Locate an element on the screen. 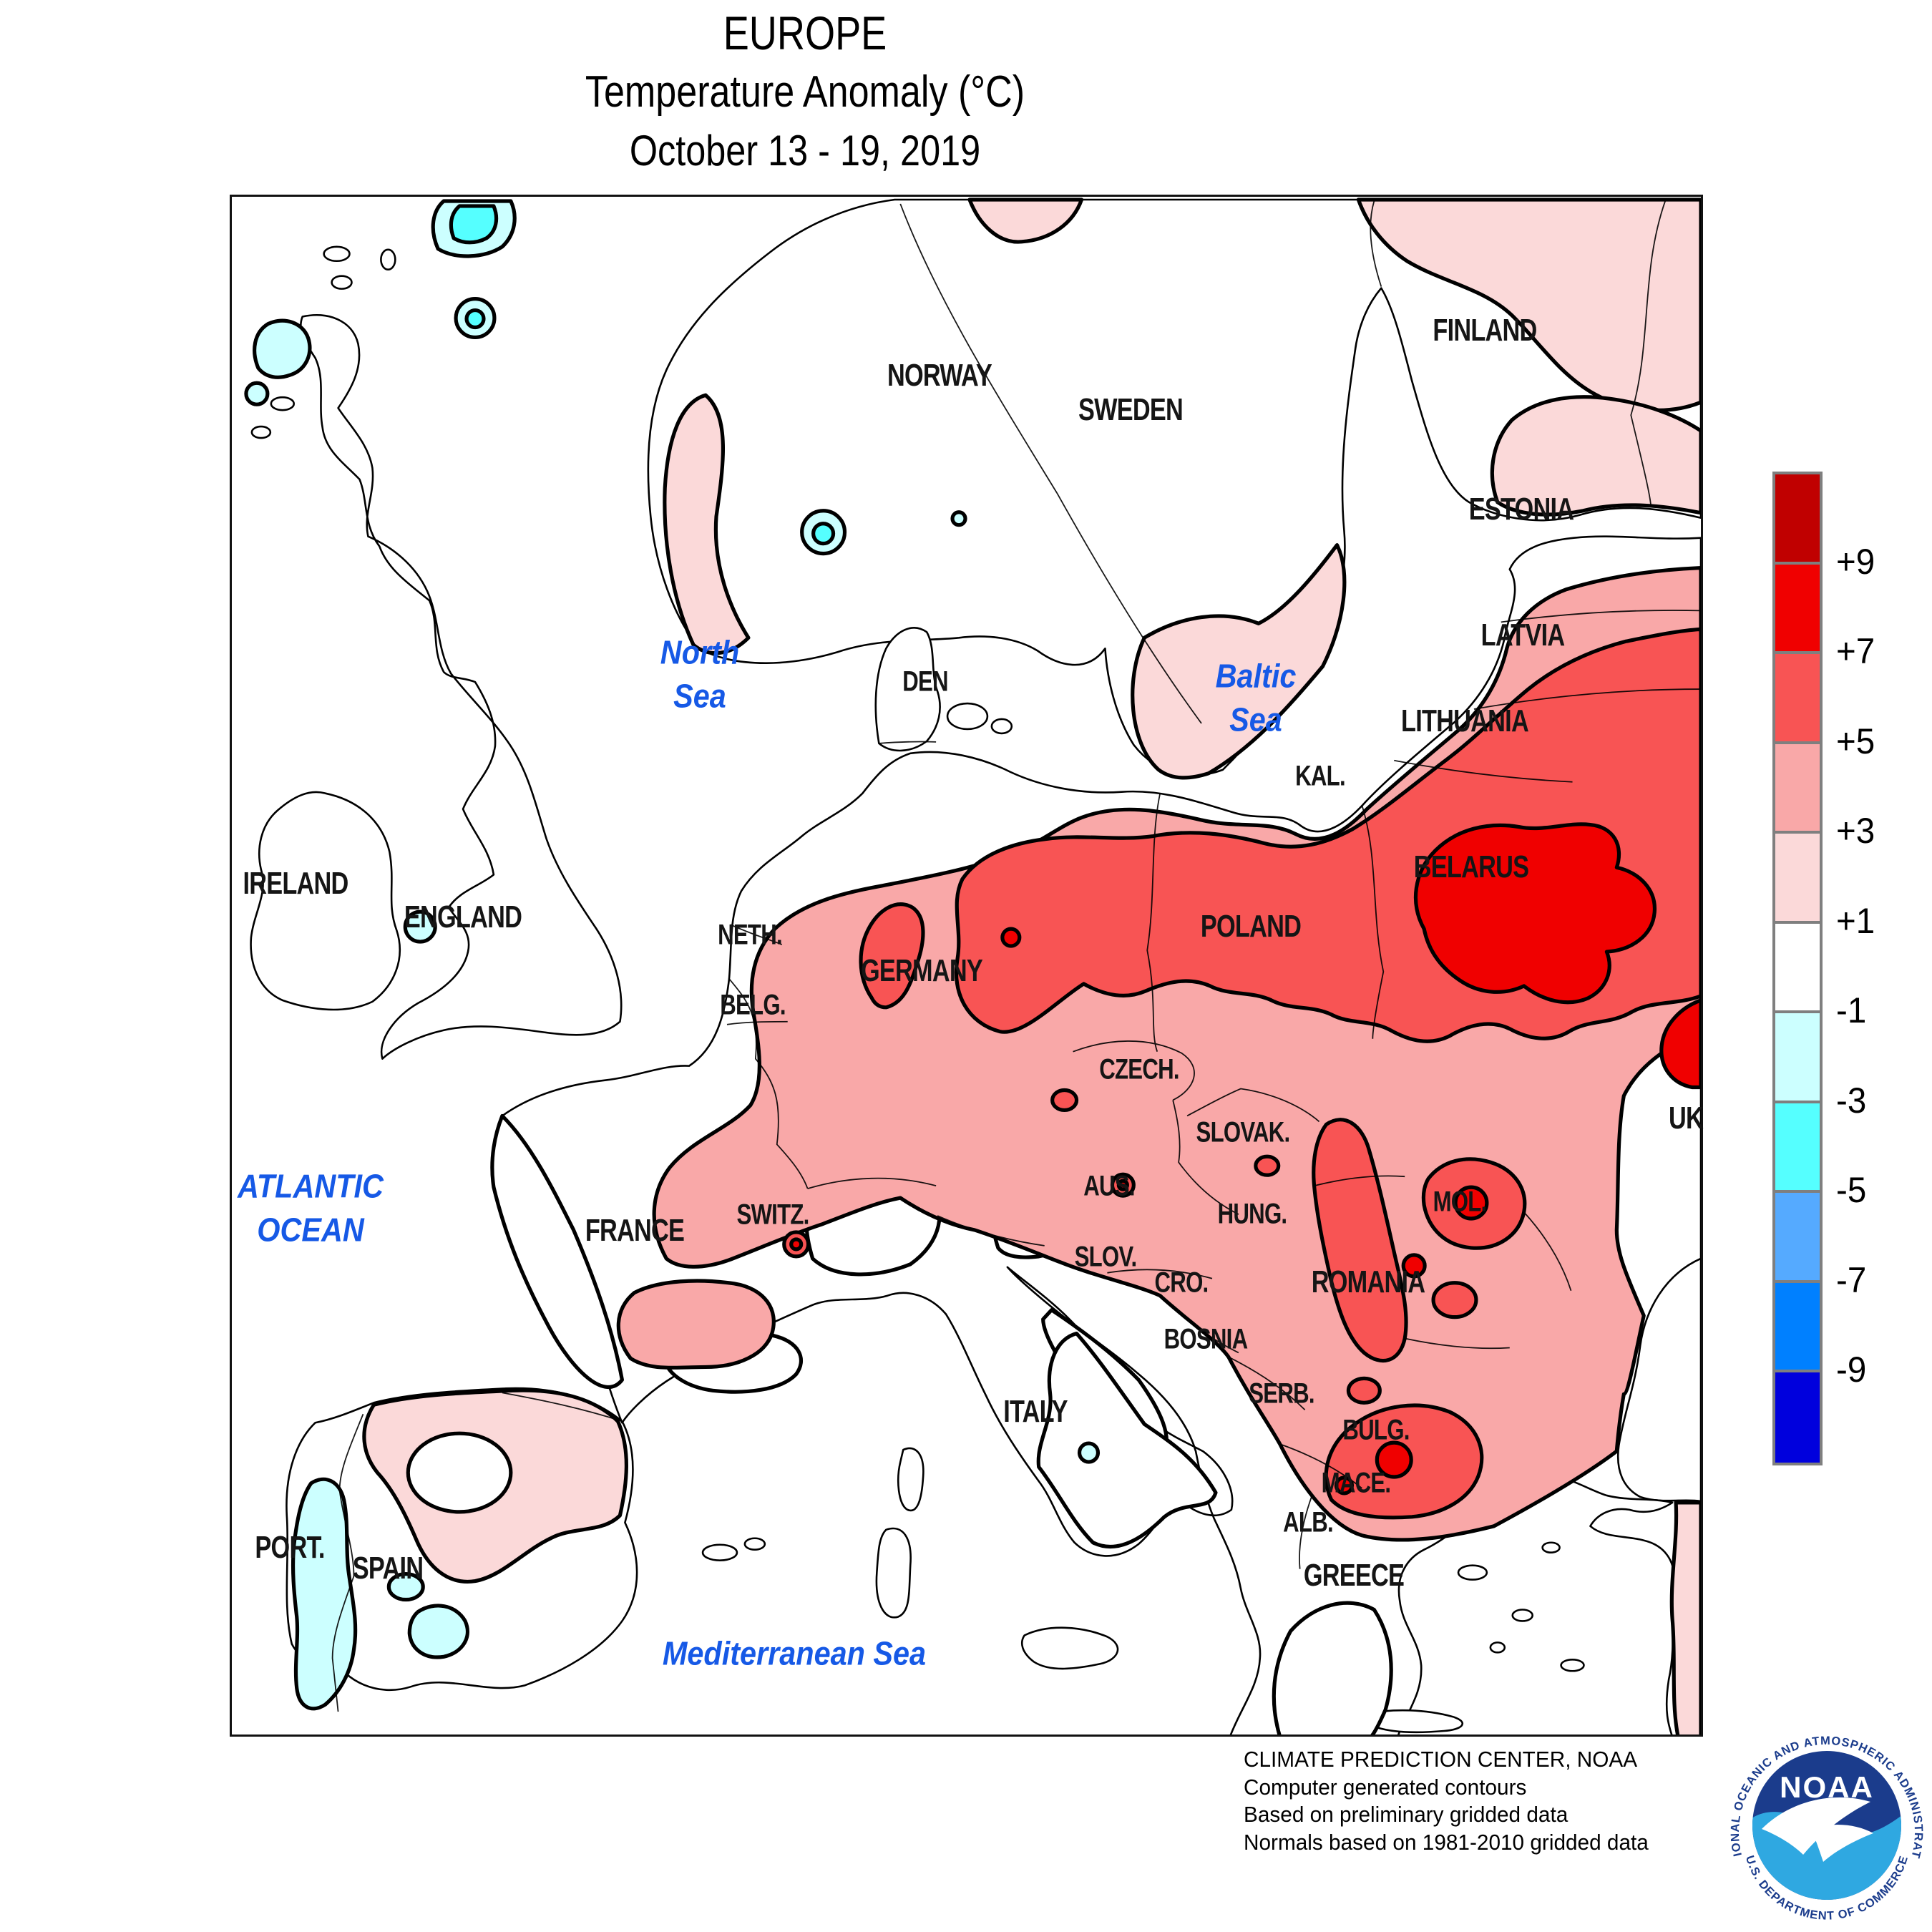 The image size is (1932, 1932). credit-line-2: Computer generated contours is located at coordinates (1385, 1787).